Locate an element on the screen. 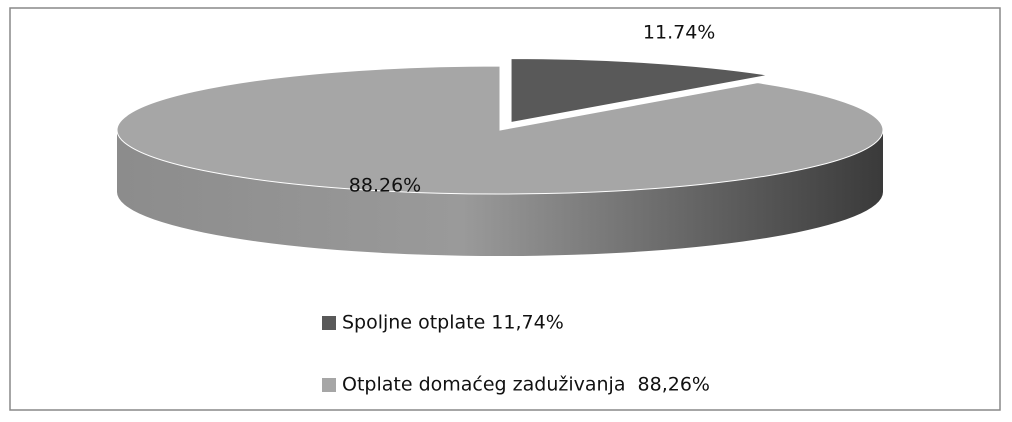  data-label: 11.74% is located at coordinates (679, 32).